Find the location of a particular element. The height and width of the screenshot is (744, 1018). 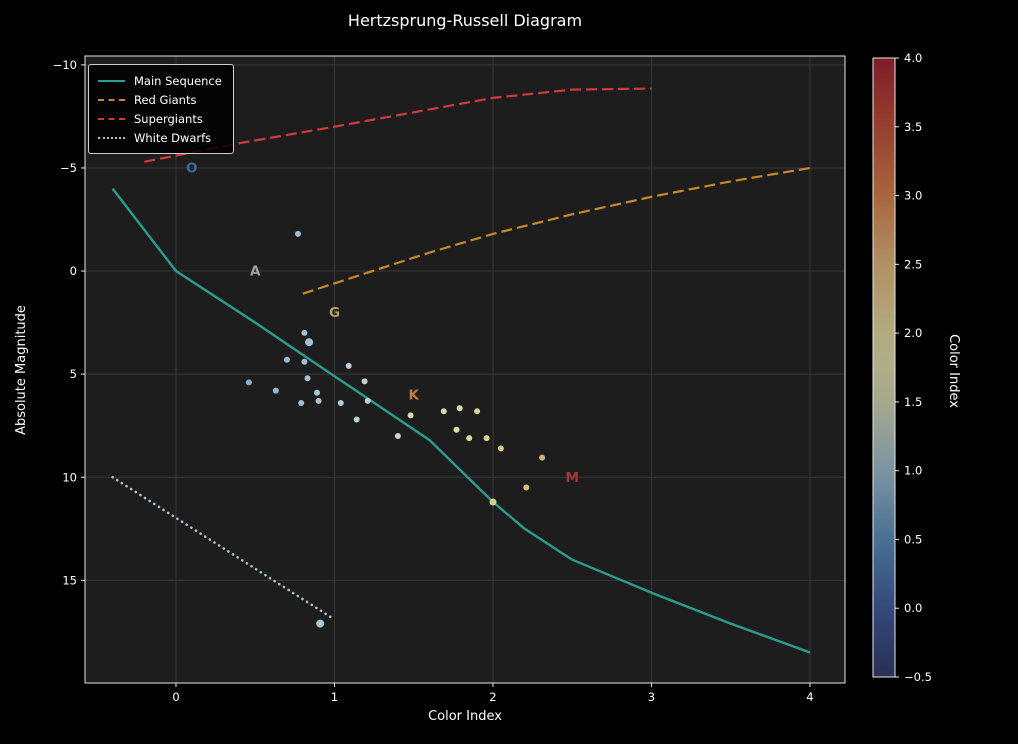

colorbar-gradient is located at coordinates (884, 367).